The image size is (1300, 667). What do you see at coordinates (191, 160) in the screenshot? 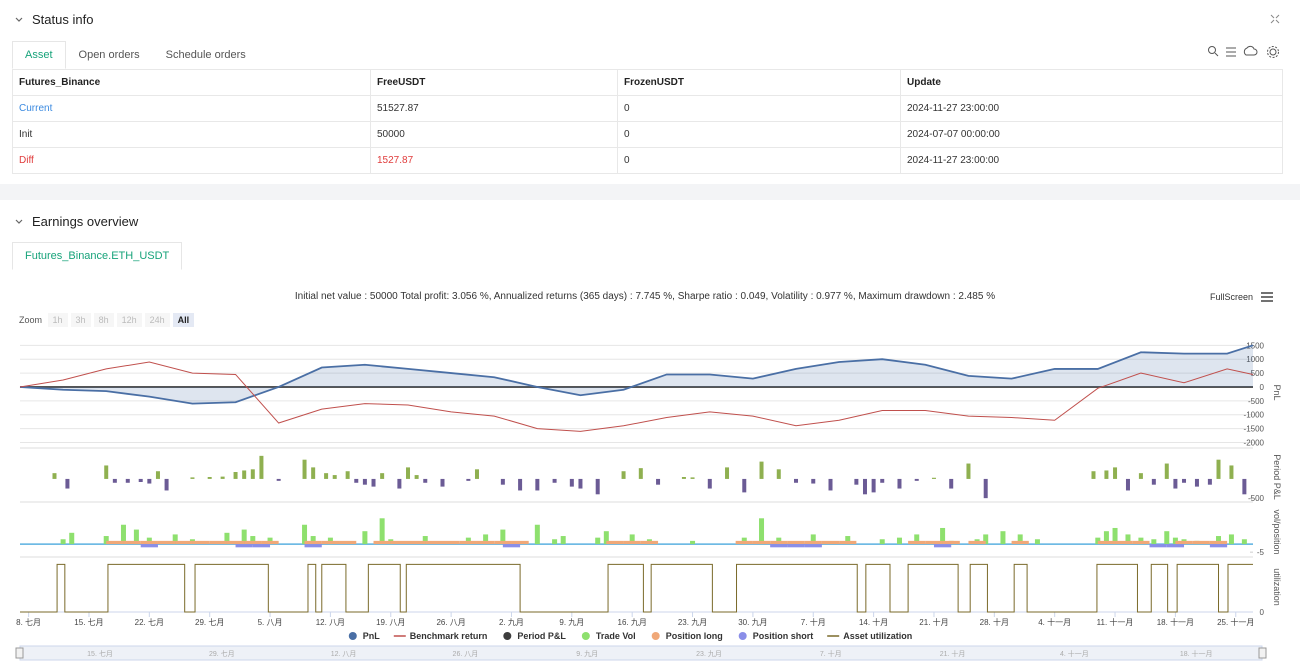
I see `table-cell: Diff` at bounding box center [191, 160].